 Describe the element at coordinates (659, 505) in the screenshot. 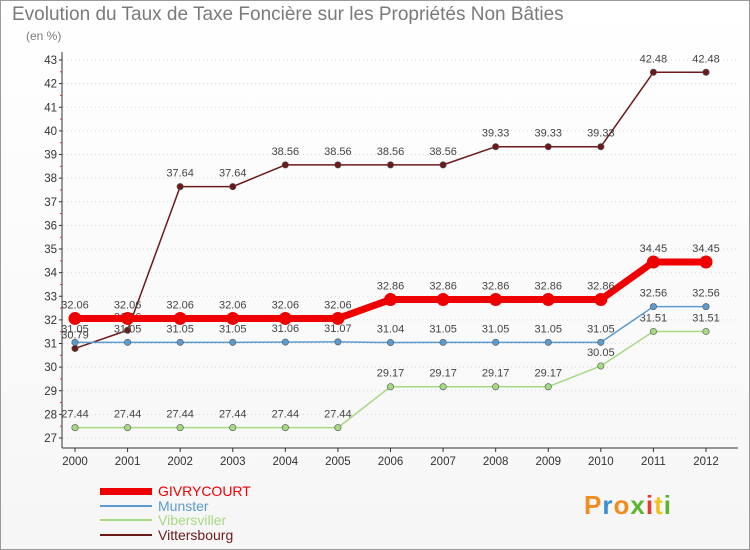

I see `logo-letter: t` at that location.